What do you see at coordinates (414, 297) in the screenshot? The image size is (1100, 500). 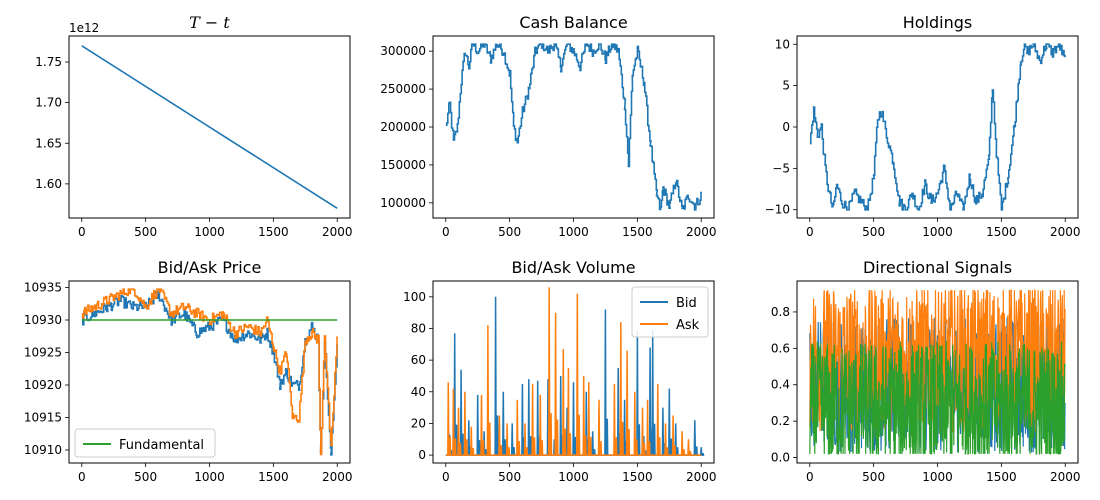 I see `y-tick-label: 100` at bounding box center [414, 297].